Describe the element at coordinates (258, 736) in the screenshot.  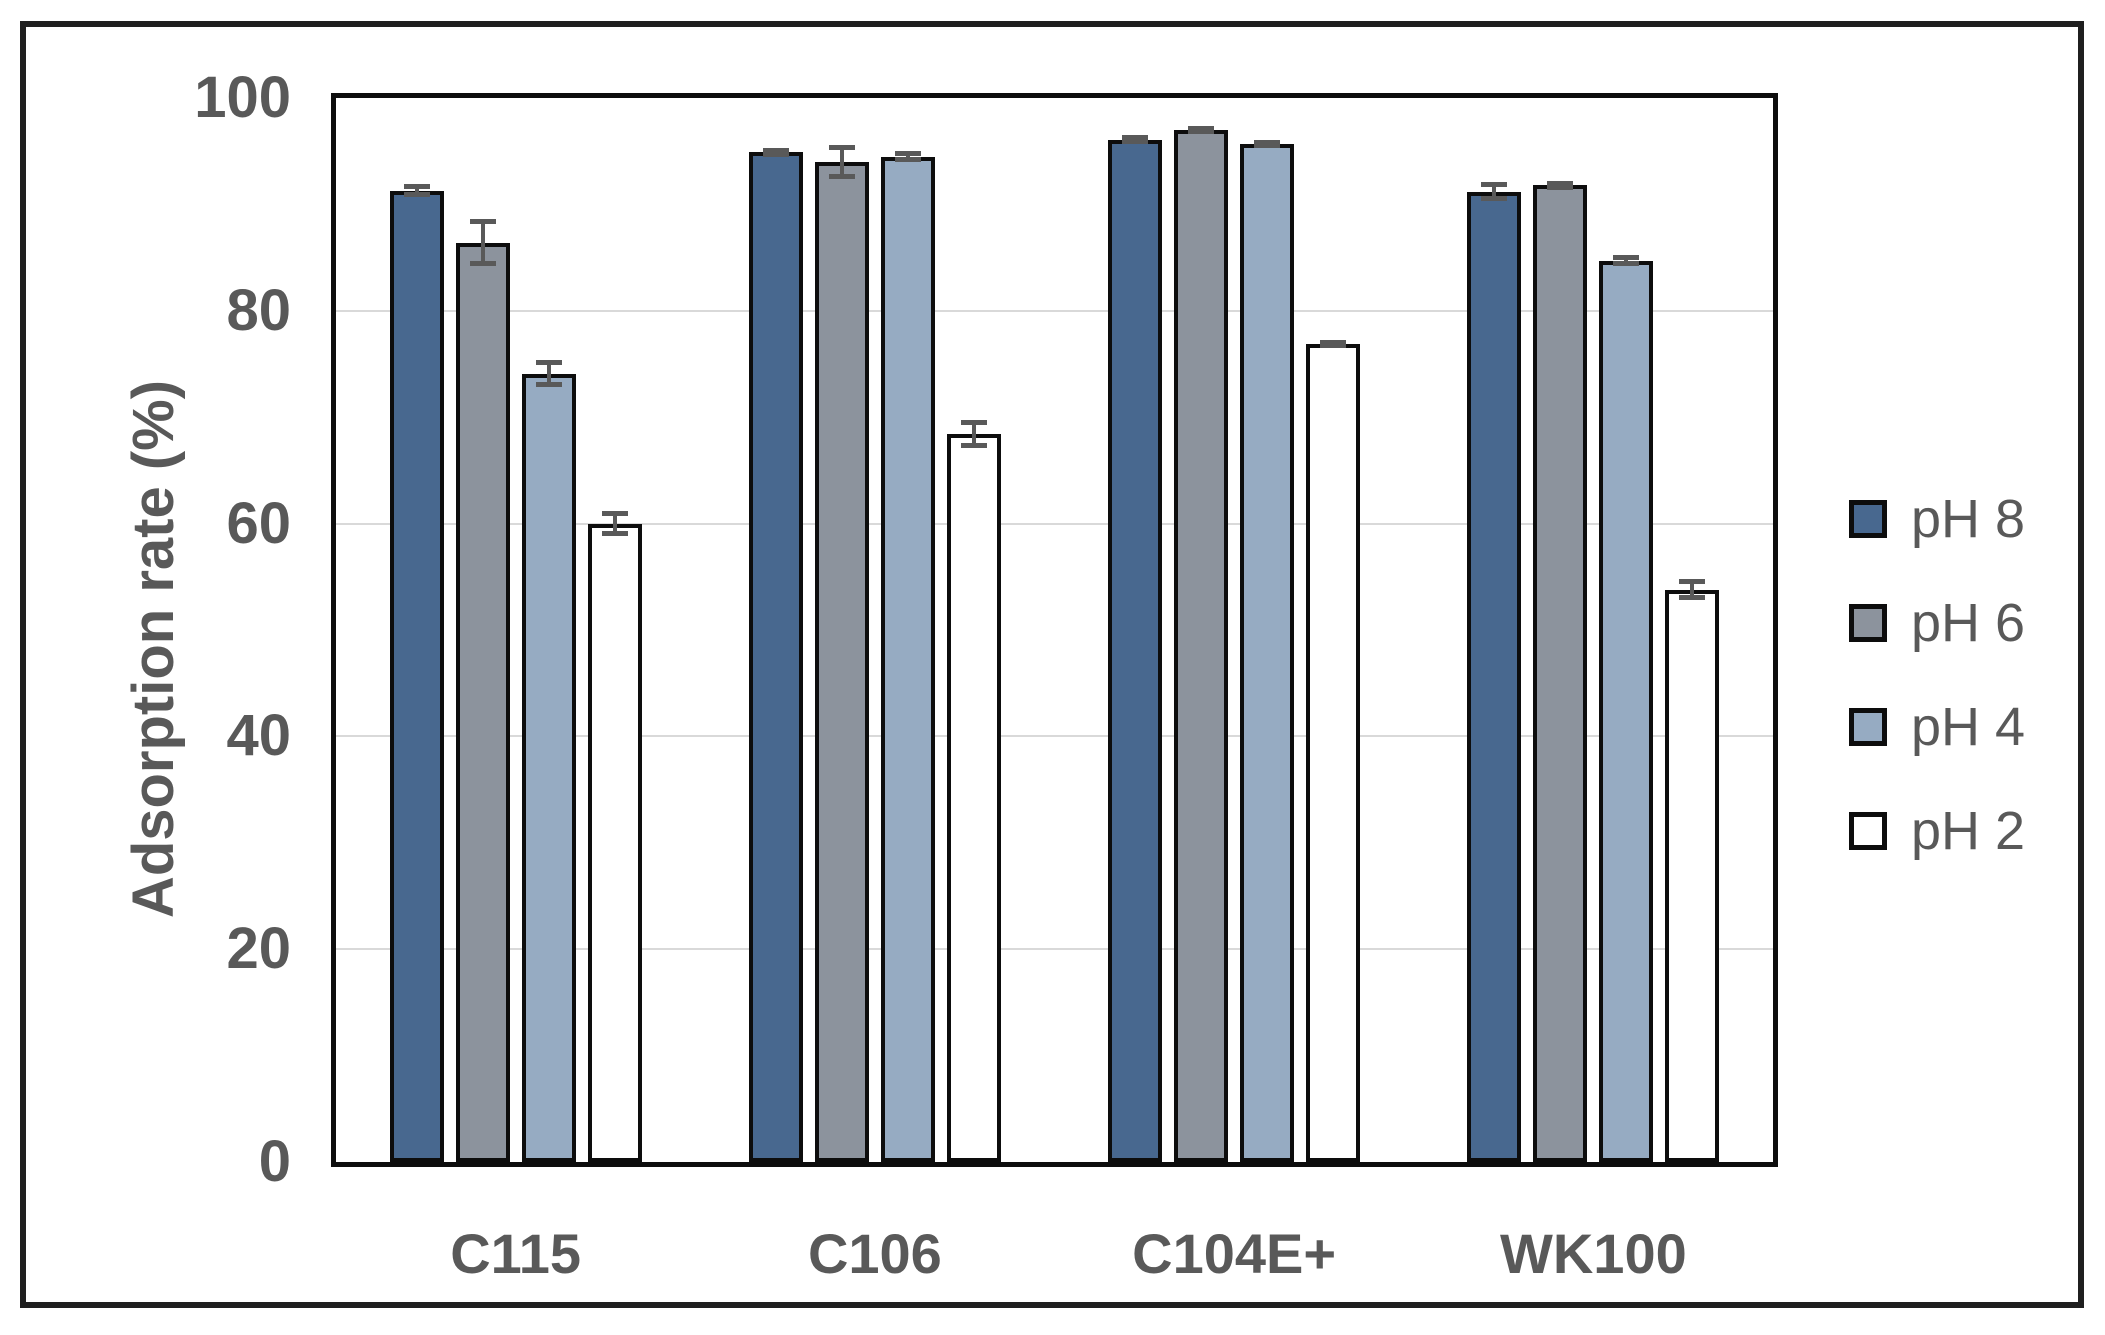
I see `y-tick-label-40: 40` at that location.